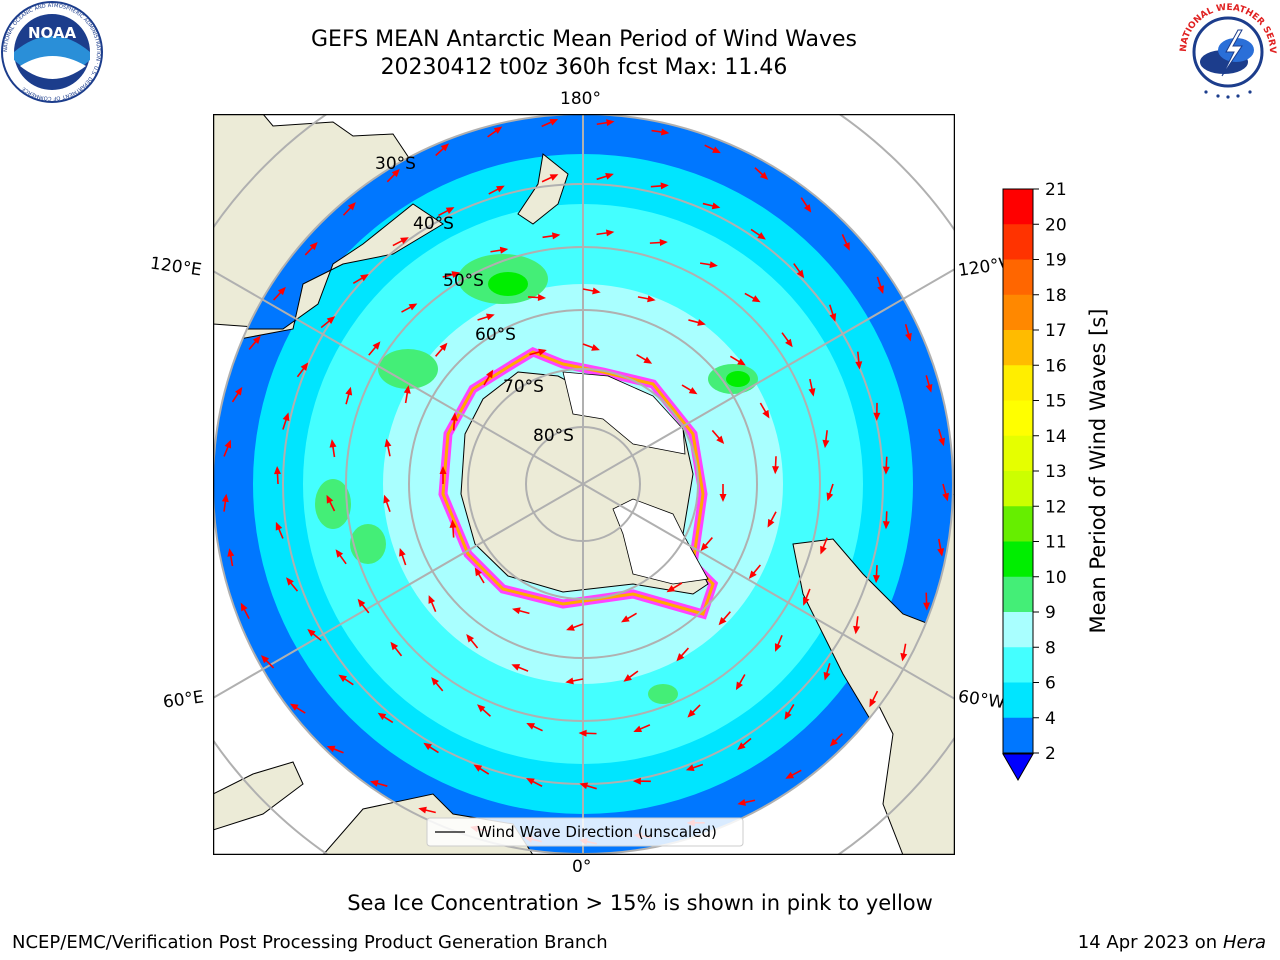 The image size is (1280, 960). What do you see at coordinates (1018, 767) in the screenshot?
I see `colorbar-extend-triangle` at bounding box center [1018, 767].